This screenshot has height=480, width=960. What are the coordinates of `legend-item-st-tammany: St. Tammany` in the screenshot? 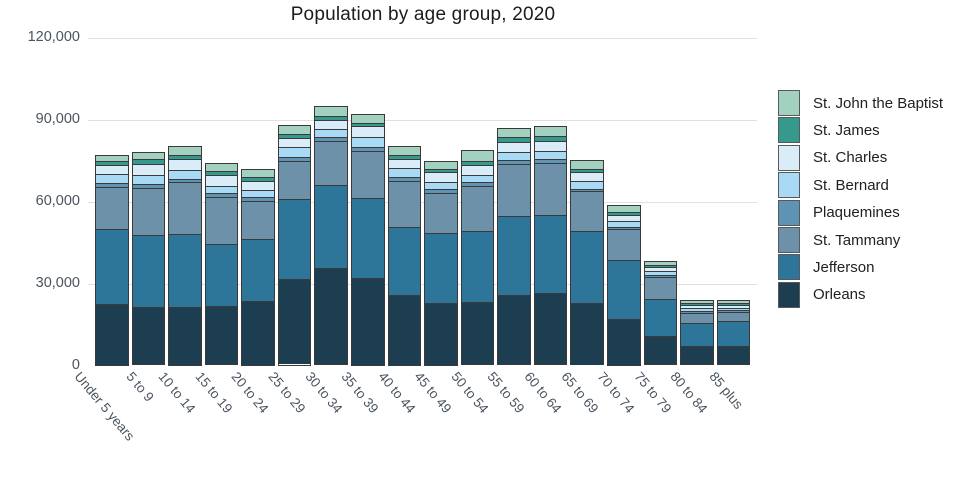 It's located at (839, 240).